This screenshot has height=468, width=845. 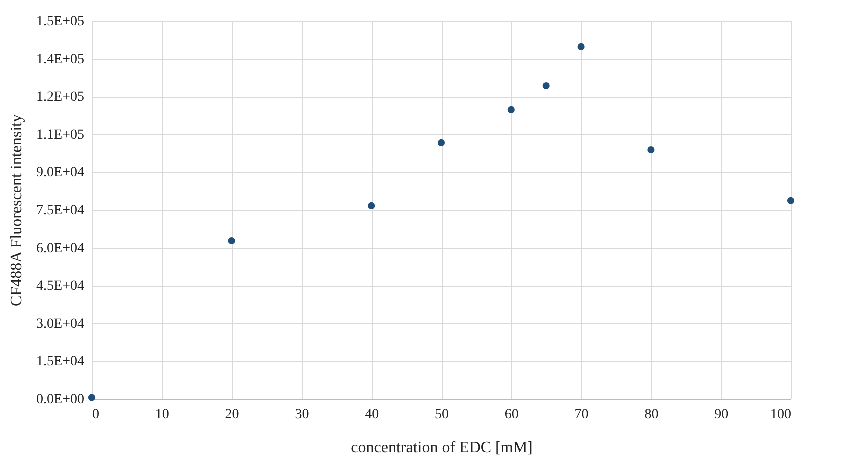 I want to click on y-tick-label: 1.1E+05, so click(x=60, y=135).